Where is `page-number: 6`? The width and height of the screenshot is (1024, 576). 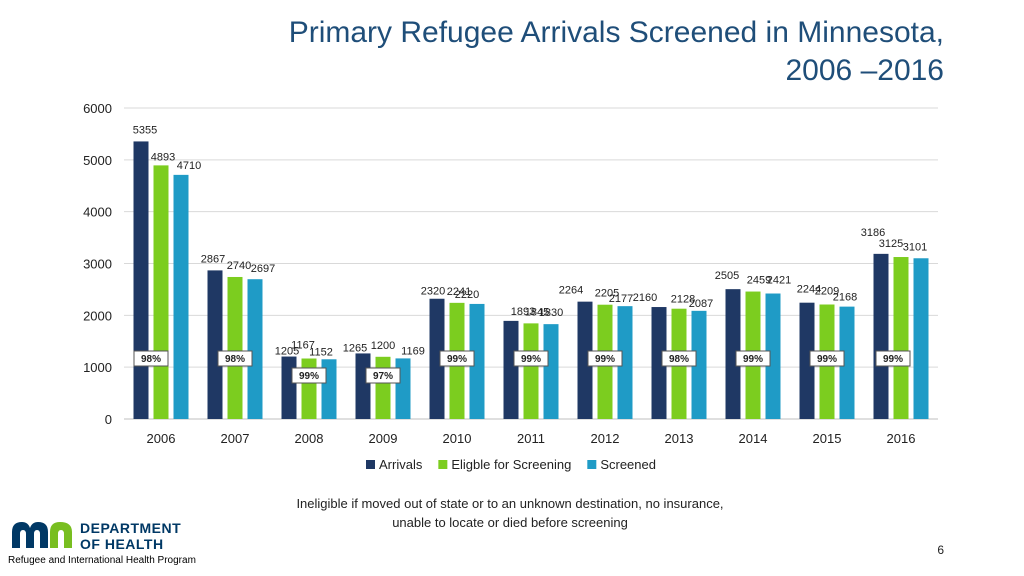
page-number: 6 is located at coordinates (940, 550).